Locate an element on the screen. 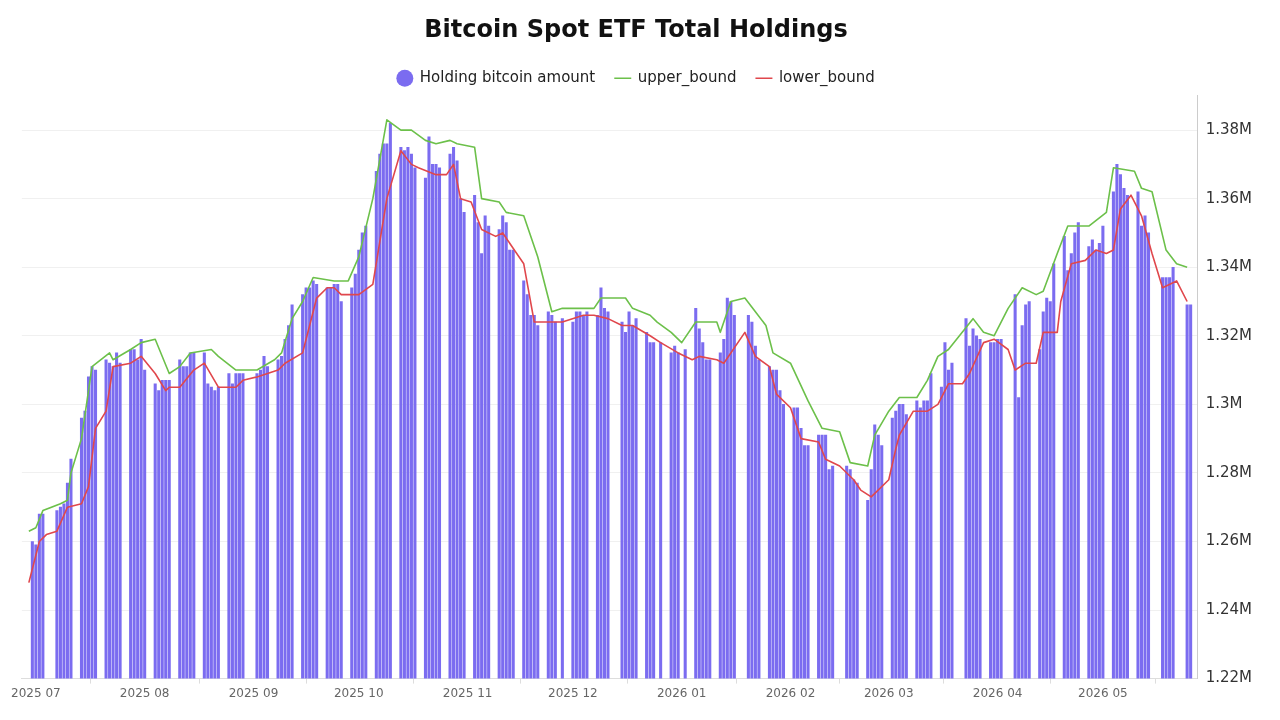  x-tick-label: 2026 05 is located at coordinates (1103, 692).